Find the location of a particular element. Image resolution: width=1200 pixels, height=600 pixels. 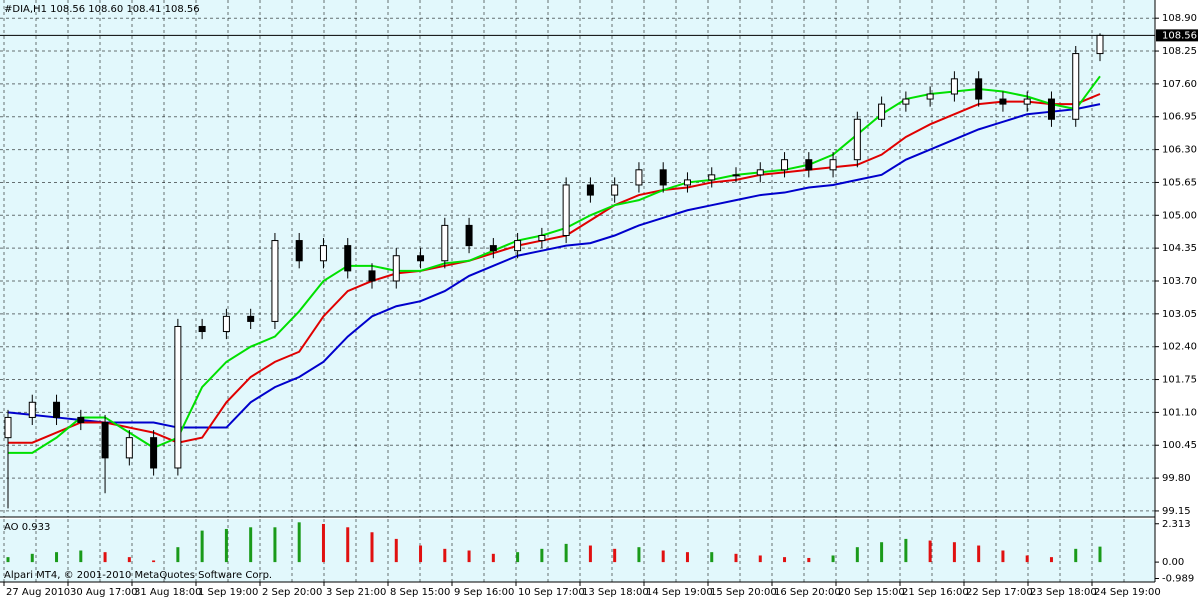

y-tick-label: -0.989 is located at coordinates (1178, 579).